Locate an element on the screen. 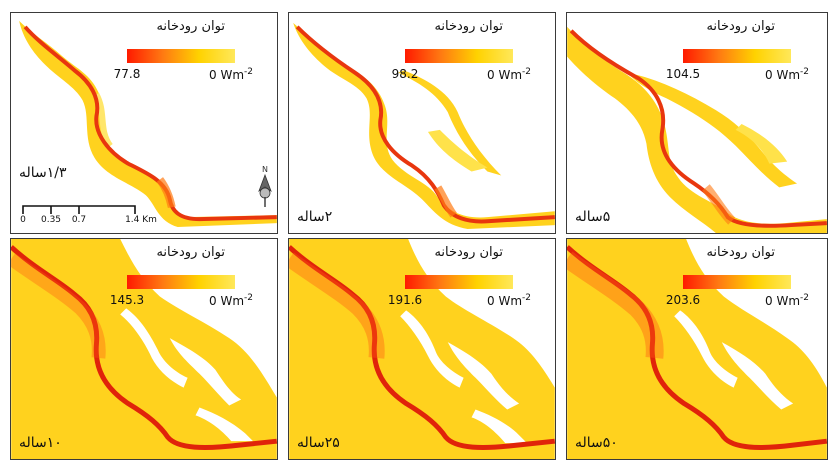 This screenshot has width=828, height=460. north-arrow-icon: N is located at coordinates (265, 186).